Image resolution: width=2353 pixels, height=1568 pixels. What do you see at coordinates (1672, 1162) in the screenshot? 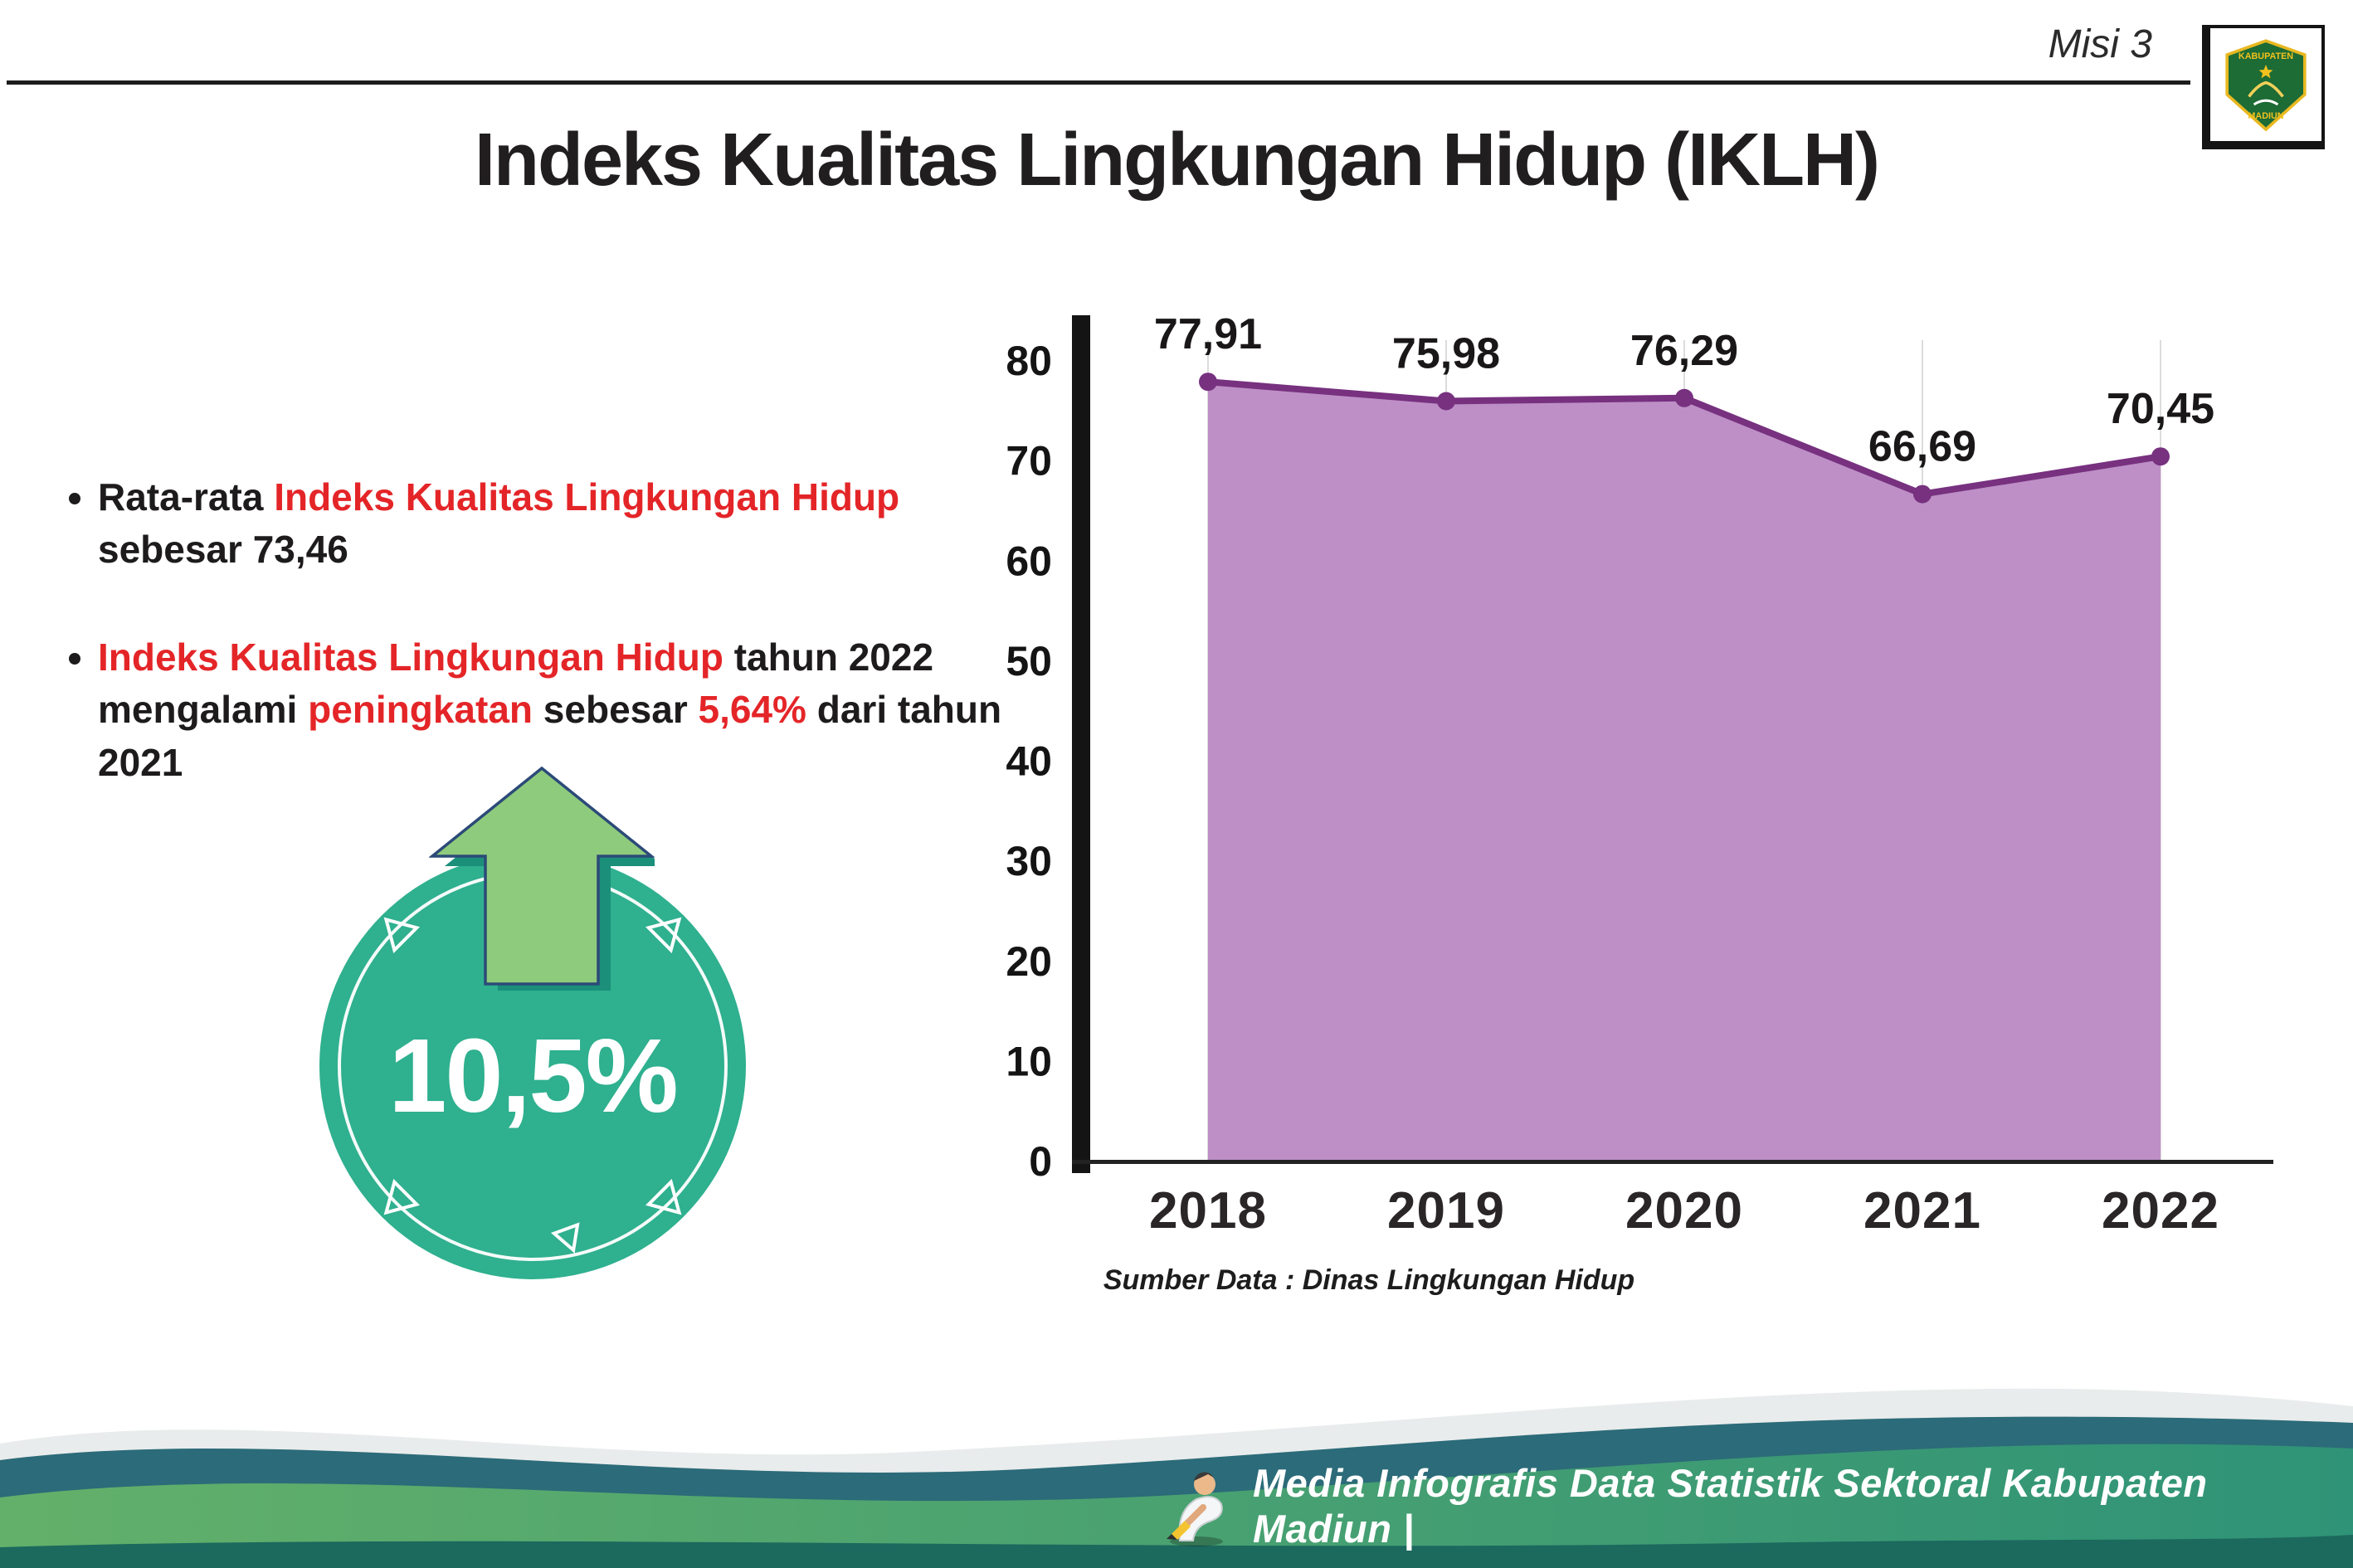
I see `x-axis` at bounding box center [1672, 1162].